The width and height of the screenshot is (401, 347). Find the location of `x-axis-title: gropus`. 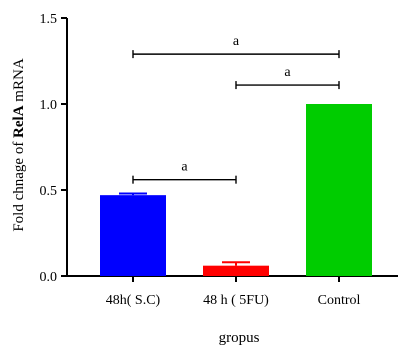

x-axis-title: gropus is located at coordinates (239, 338).